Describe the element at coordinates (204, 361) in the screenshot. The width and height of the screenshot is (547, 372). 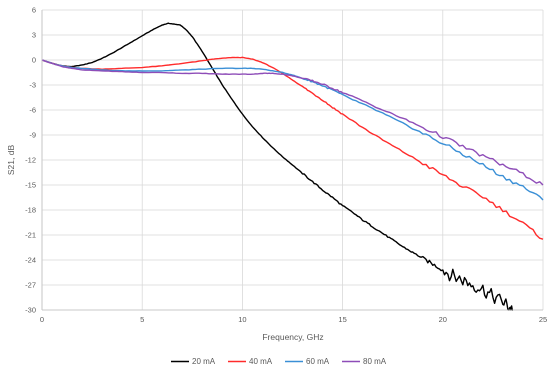
I see `legend-label: 20 mA` at that location.